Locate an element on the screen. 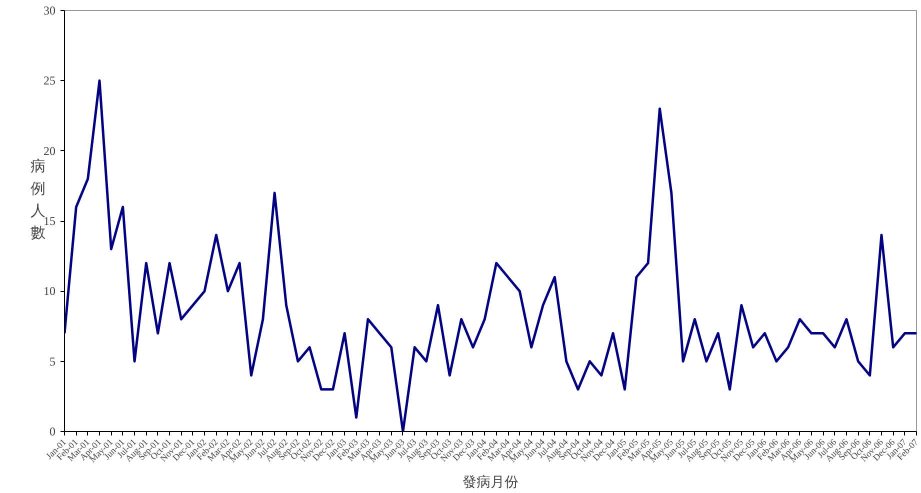 The image size is (921, 493). y-tick-label: 20 is located at coordinates (50, 151).